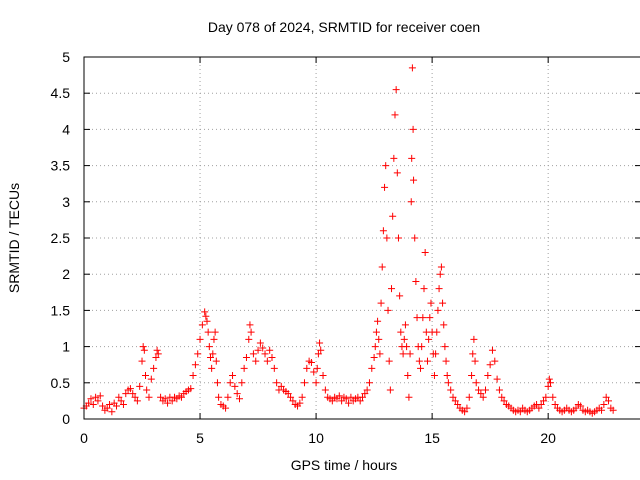 The image size is (640, 480). I want to click on y-axis-label: SRMTID / TECUs, so click(14, 238).